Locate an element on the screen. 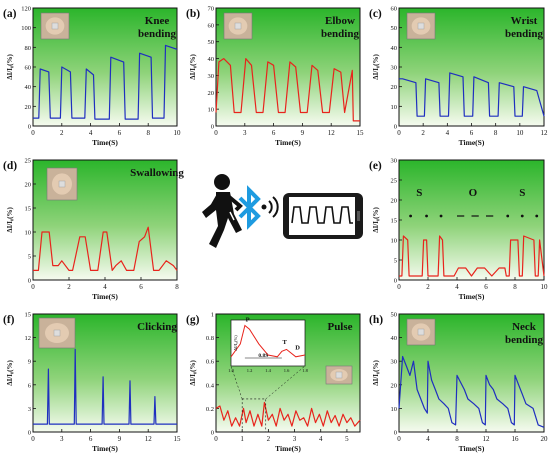 Image resolution: width=550 pixels, height=458 pixels. y-tick-label: 9 is located at coordinates (29, 362).